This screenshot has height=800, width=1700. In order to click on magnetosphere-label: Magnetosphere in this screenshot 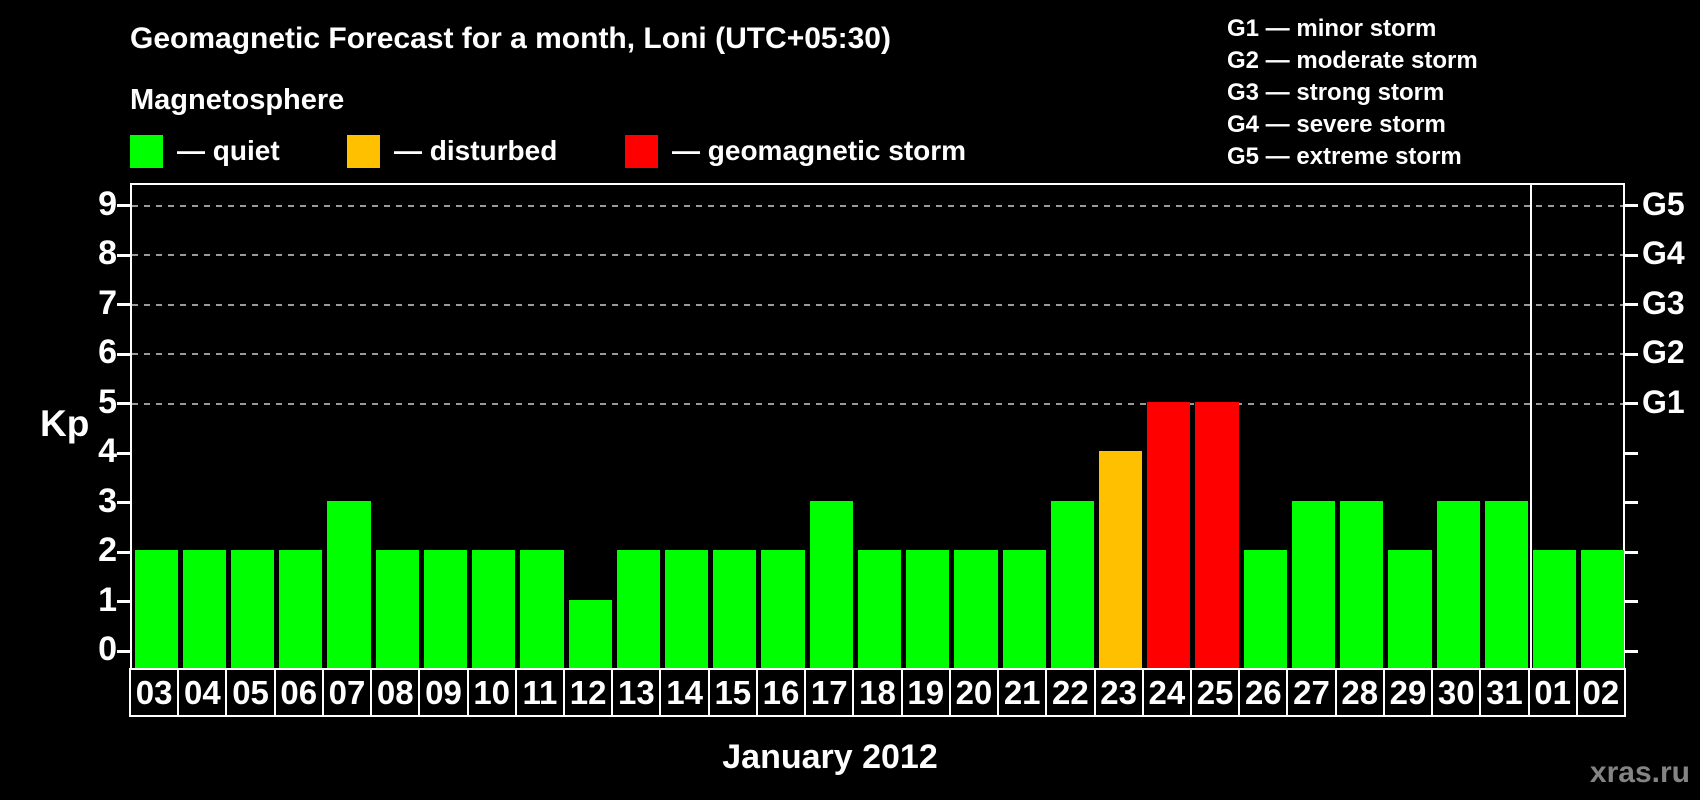, I will do `click(237, 100)`.